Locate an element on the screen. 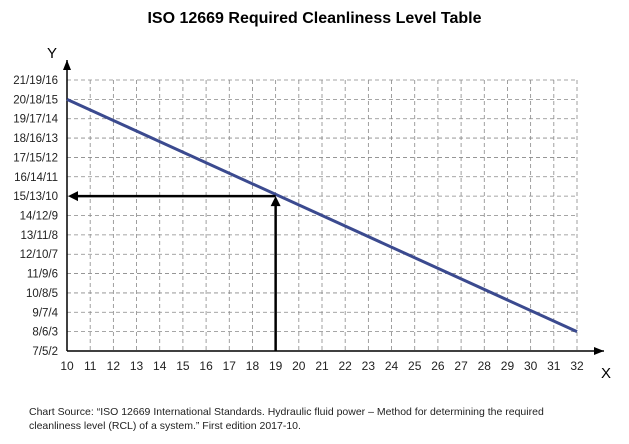 Image resolution: width=629 pixels, height=444 pixels. y-tick-label: 8/6/3 is located at coordinates (45, 333).